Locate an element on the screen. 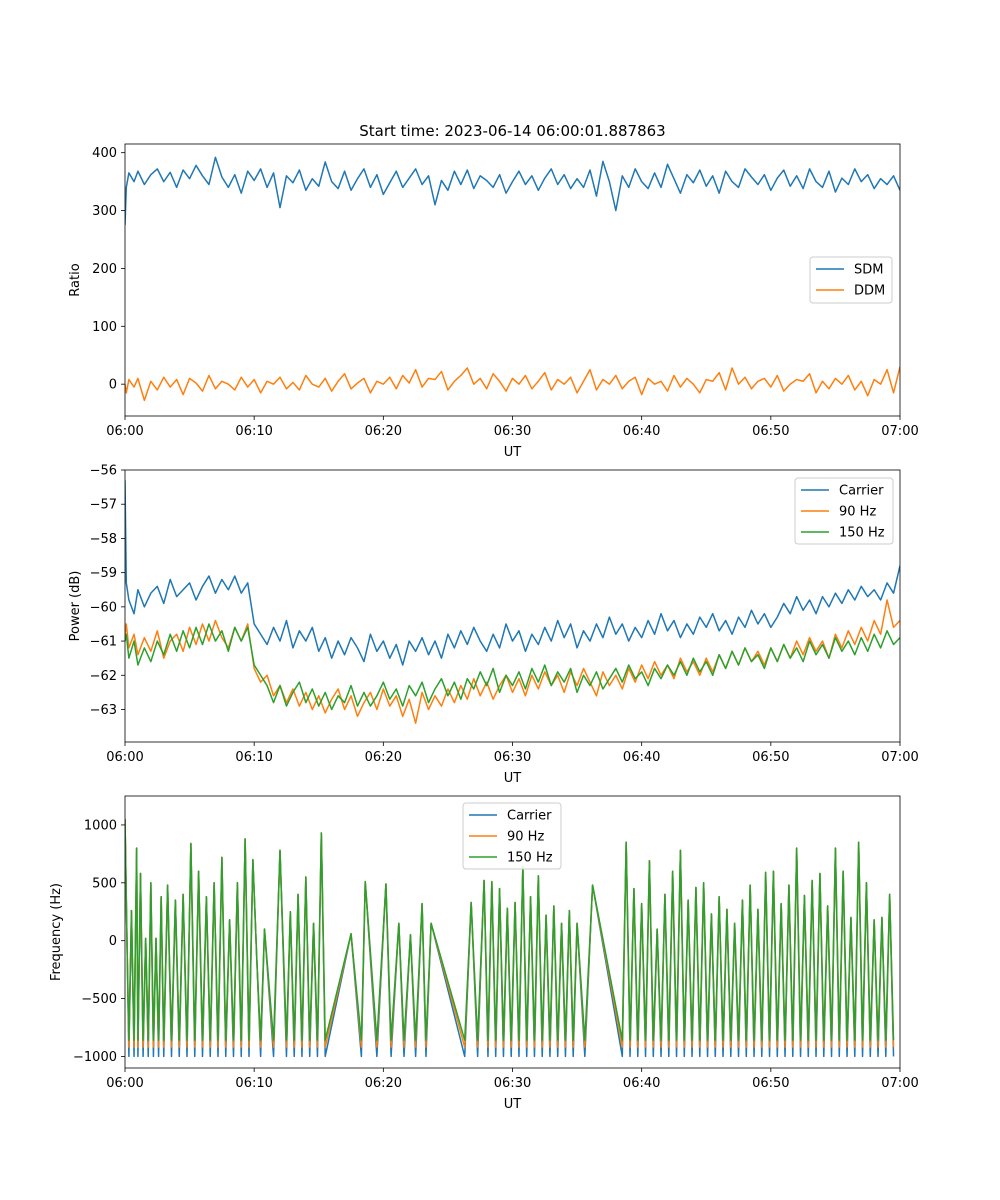 The height and width of the screenshot is (1200, 1000). y-tick-label: 200 is located at coordinates (104, 269).